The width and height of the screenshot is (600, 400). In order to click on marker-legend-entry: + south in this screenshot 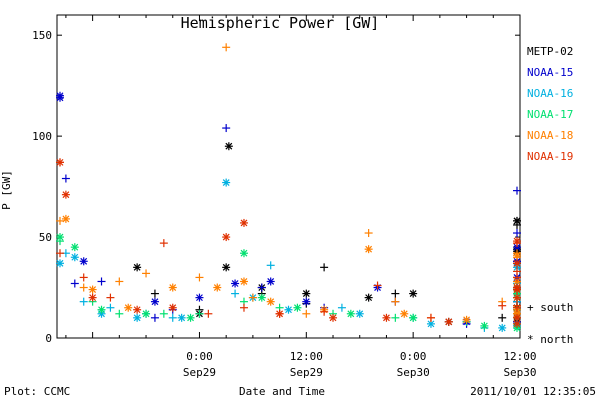, I will do `click(550, 307)`.